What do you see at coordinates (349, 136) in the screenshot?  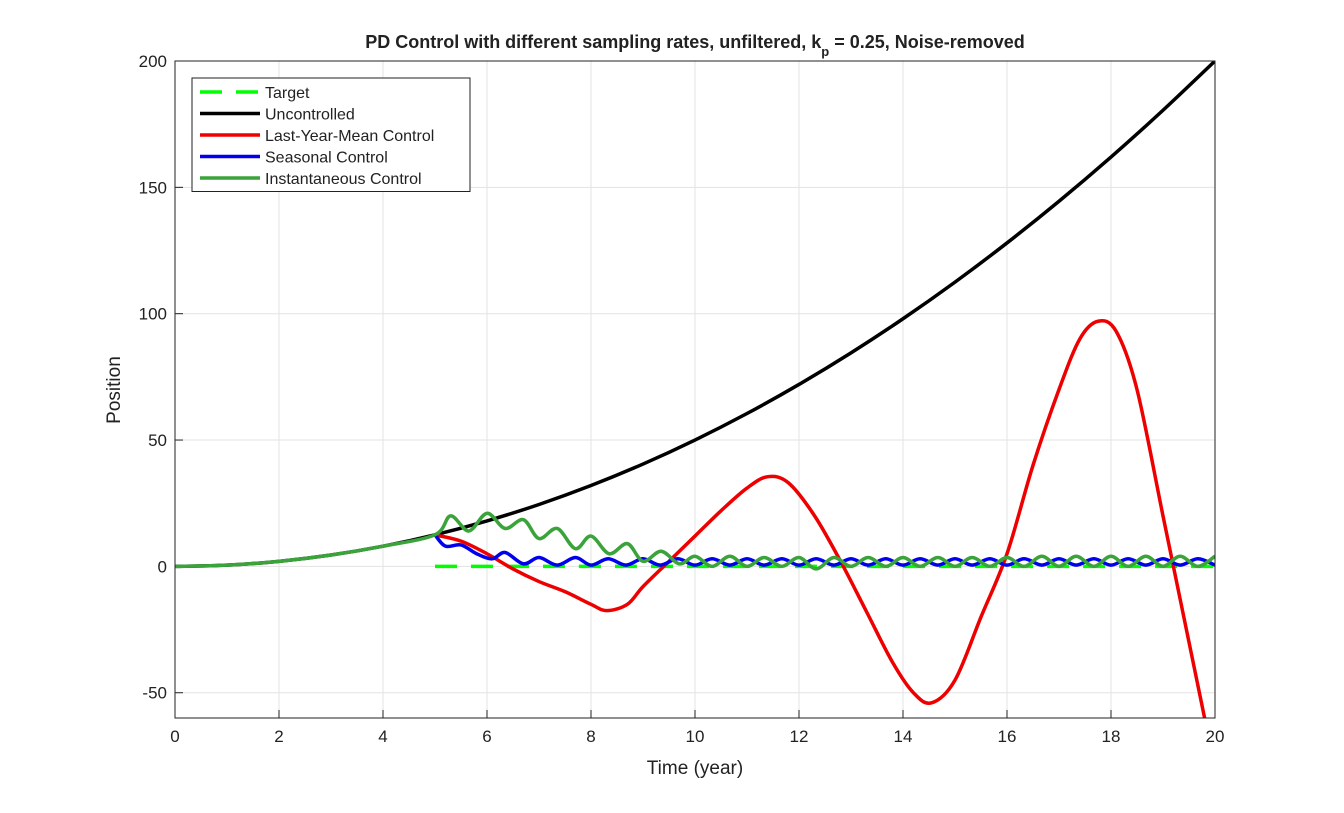 I see `legend-label: Last-Year-Mean Control` at bounding box center [349, 136].